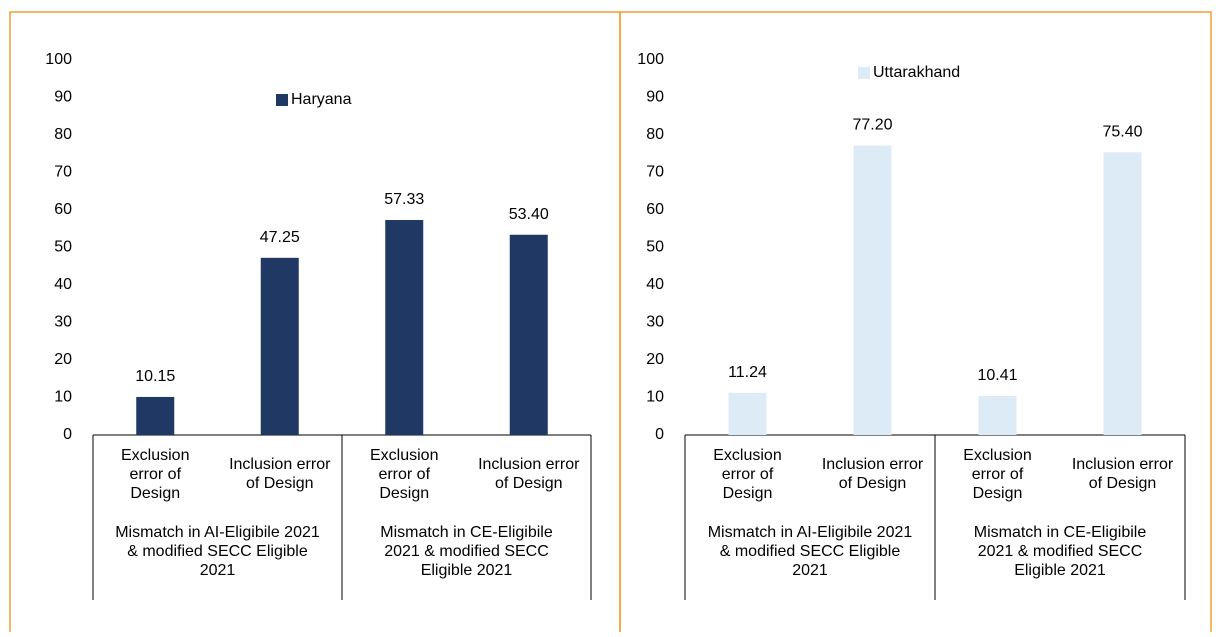  I want to click on data-label: 10.15, so click(155, 376).